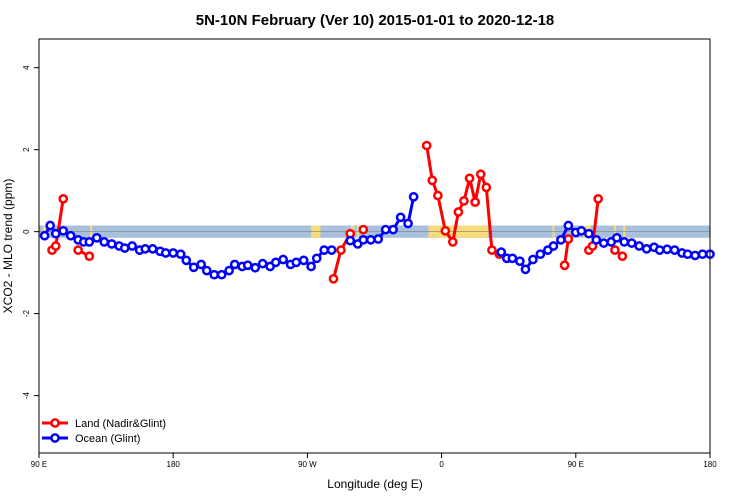 This screenshot has width=750, height=500. I want to click on legend-item: Ocean (Glint), so click(91, 439).